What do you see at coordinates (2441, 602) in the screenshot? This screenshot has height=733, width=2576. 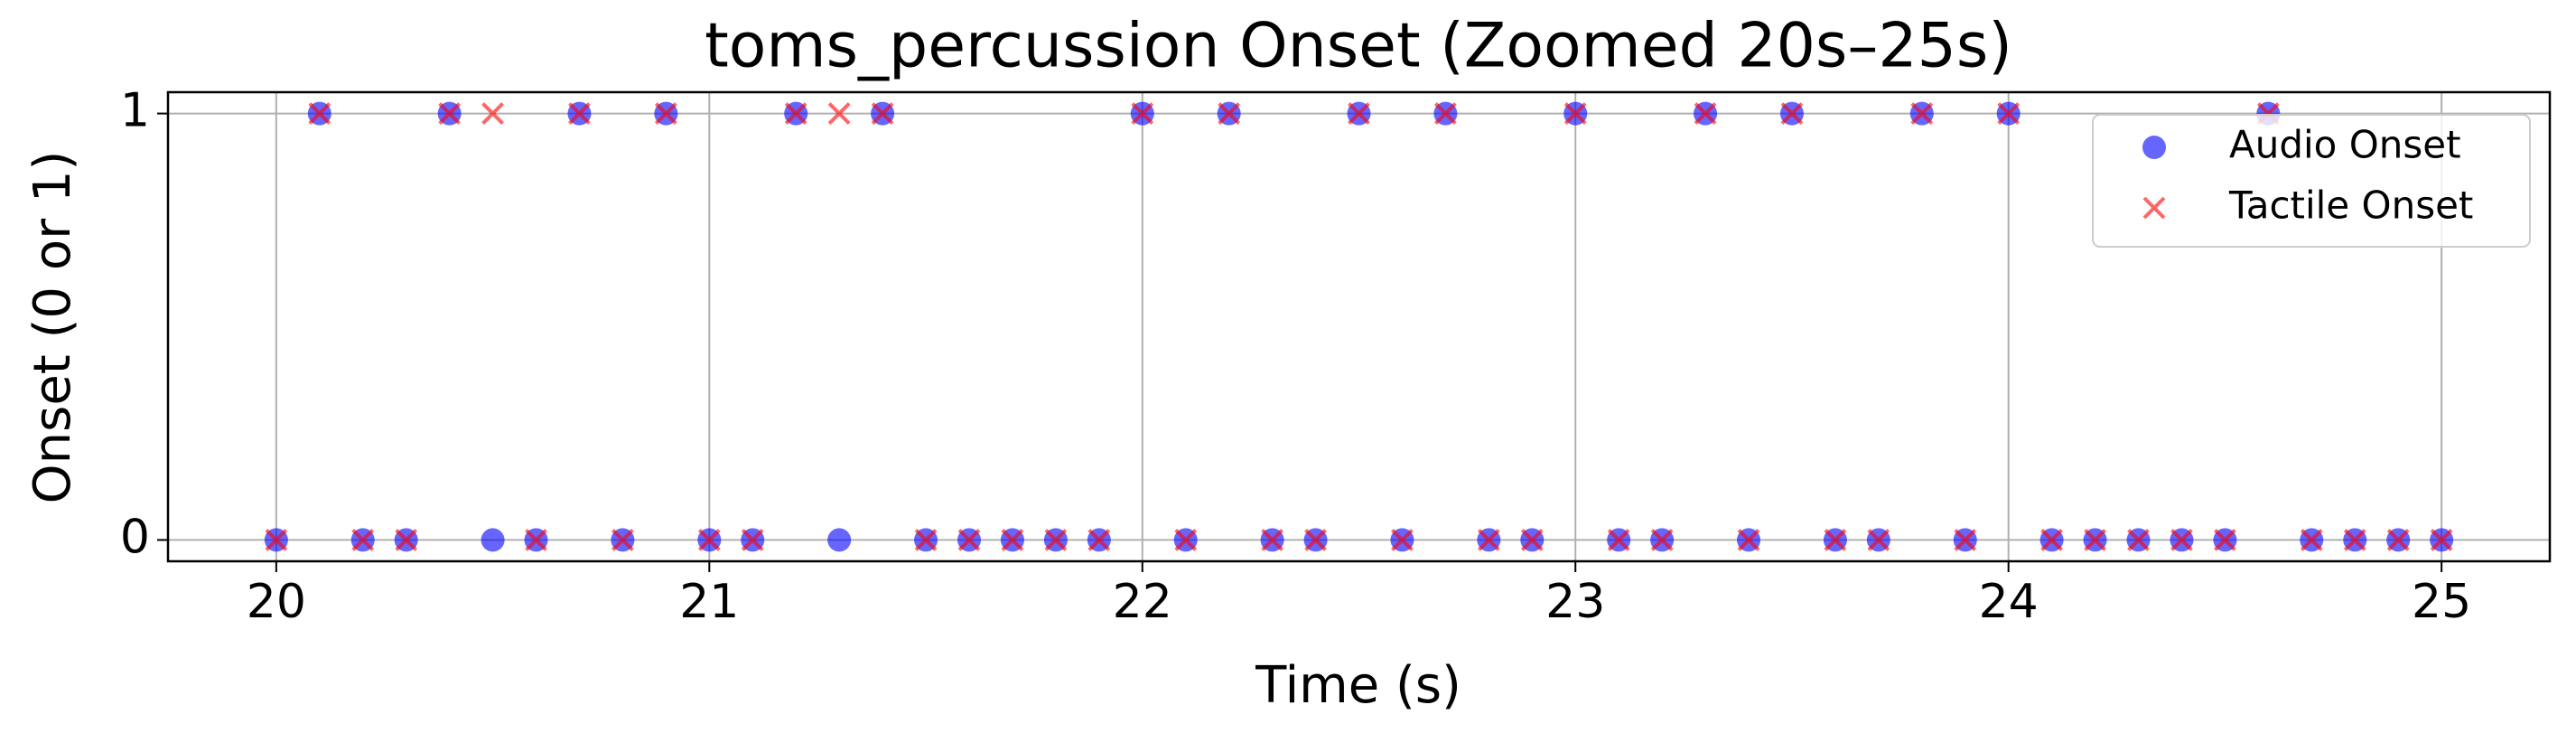 I see `x-tick-label: 25` at bounding box center [2441, 602].